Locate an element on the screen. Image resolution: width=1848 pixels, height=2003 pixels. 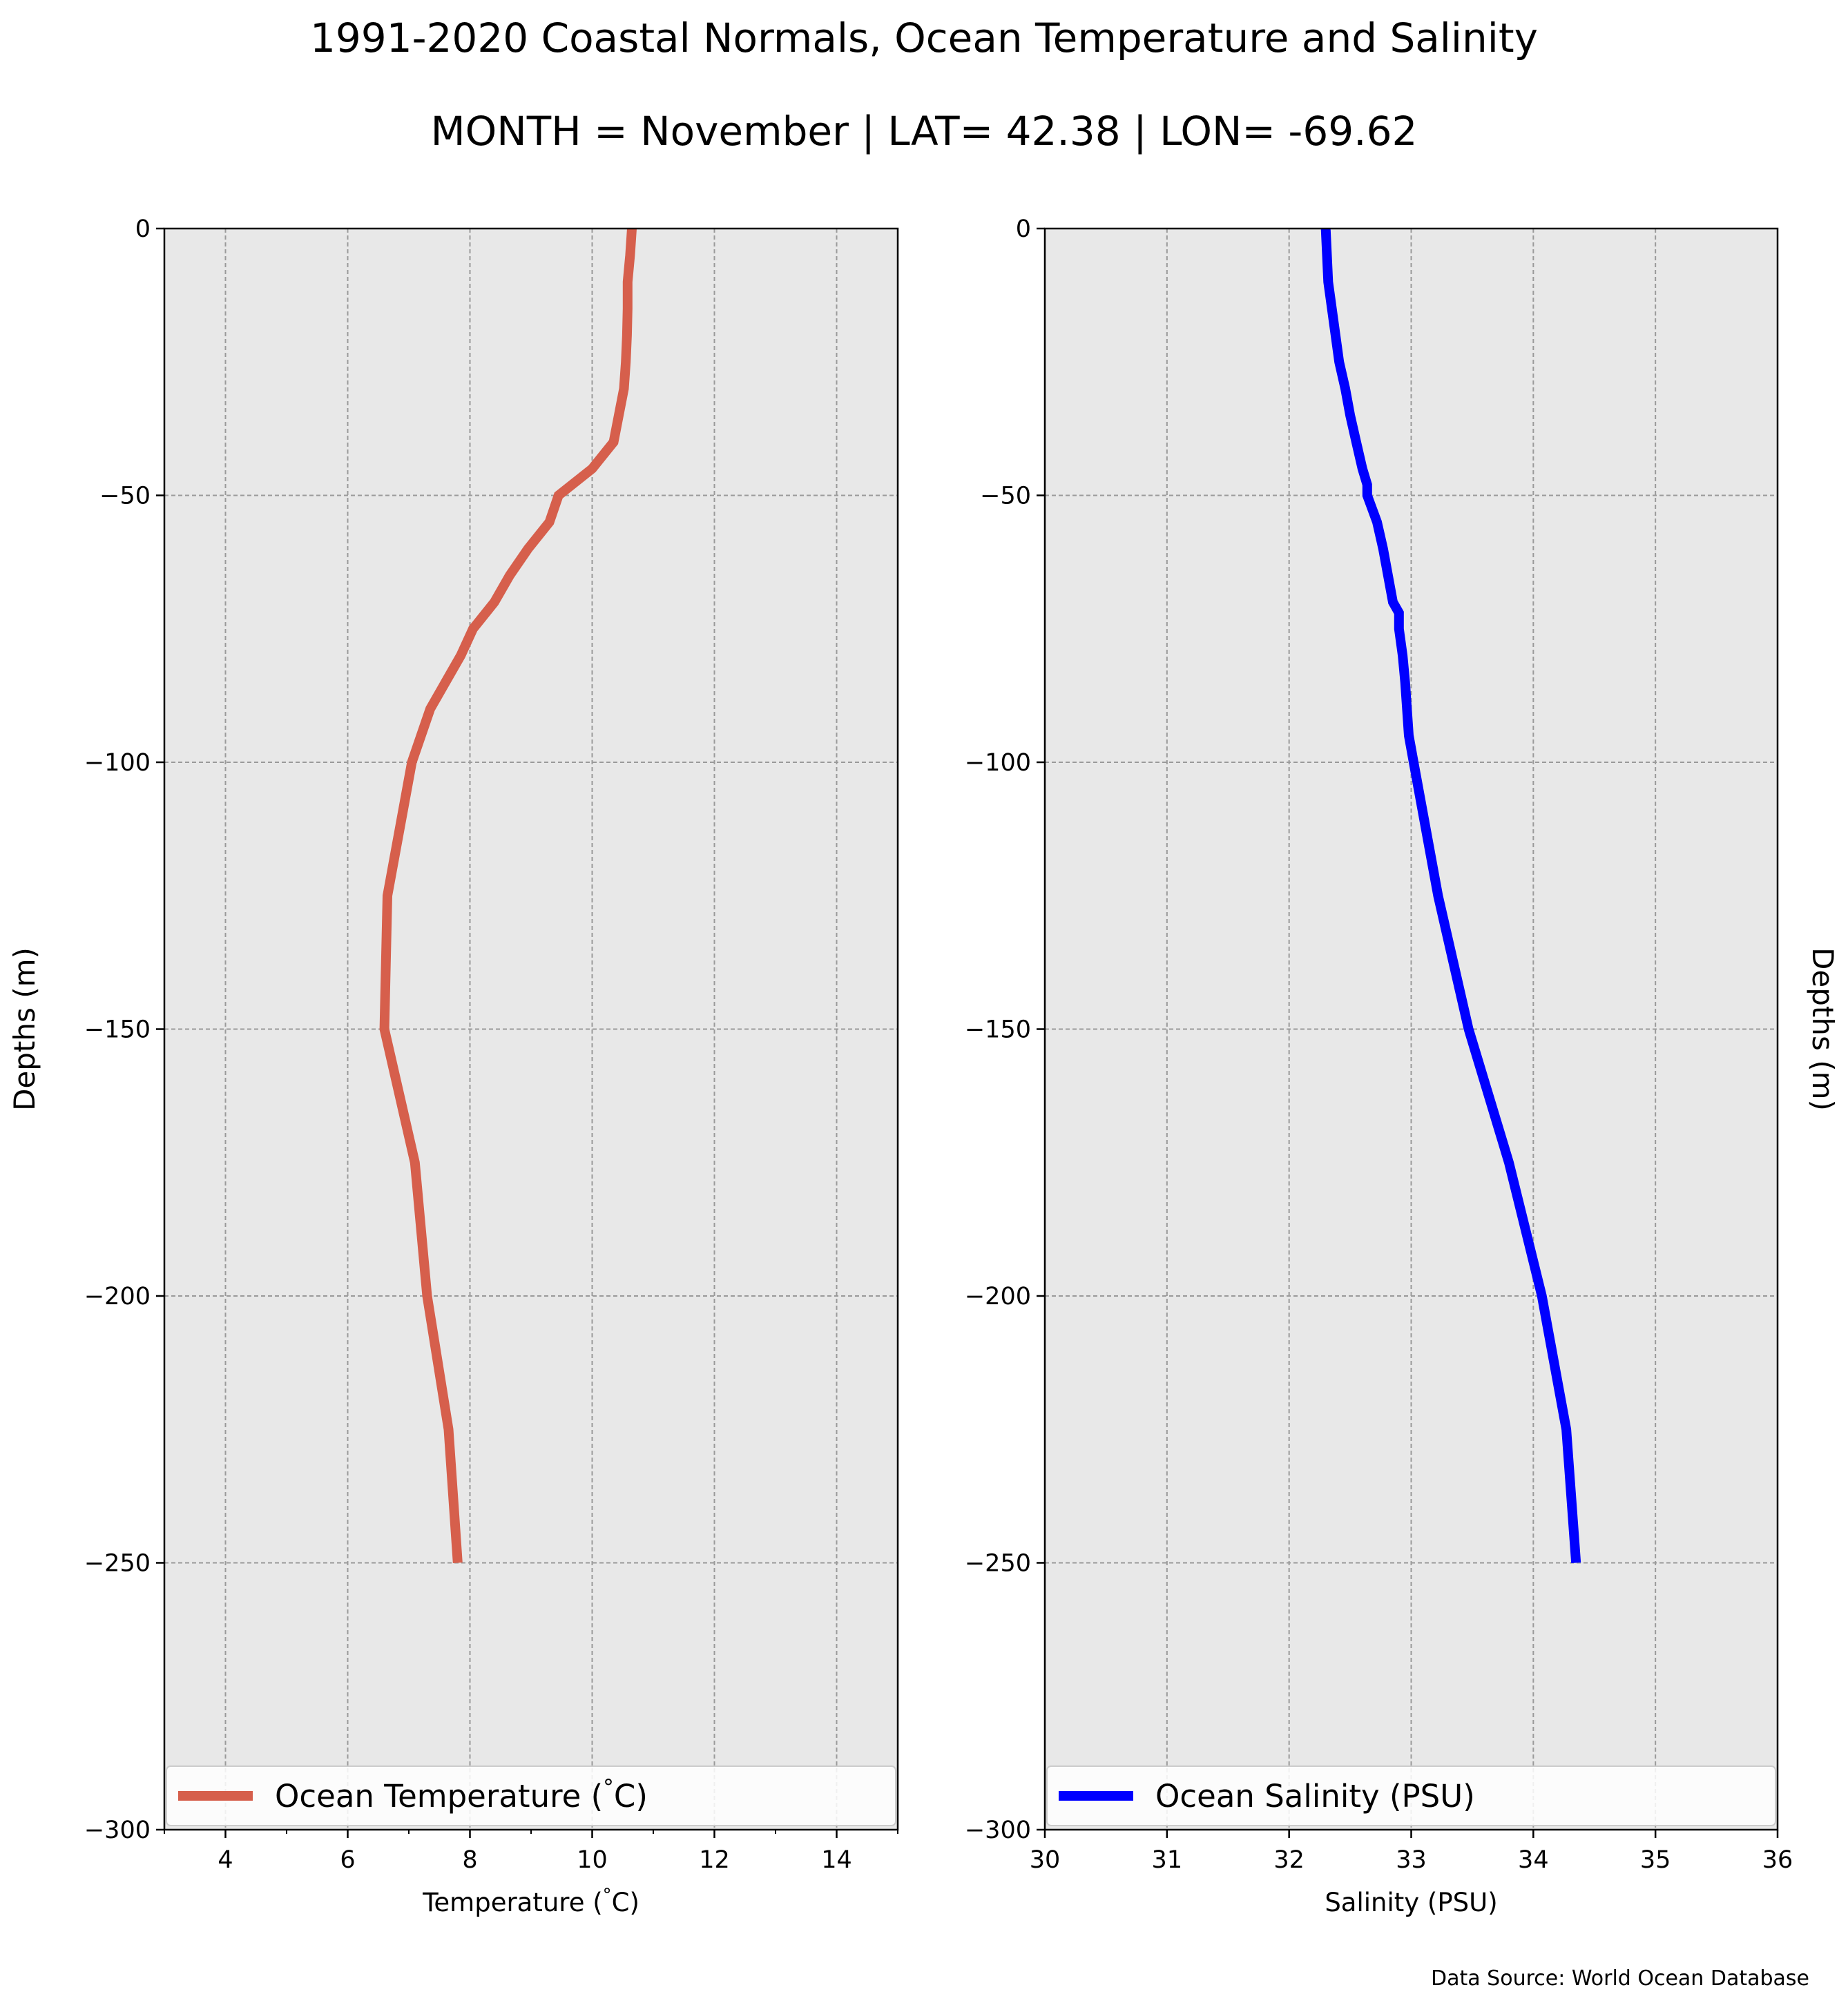
x-tick-label: 30 is located at coordinates (1045, 1860).